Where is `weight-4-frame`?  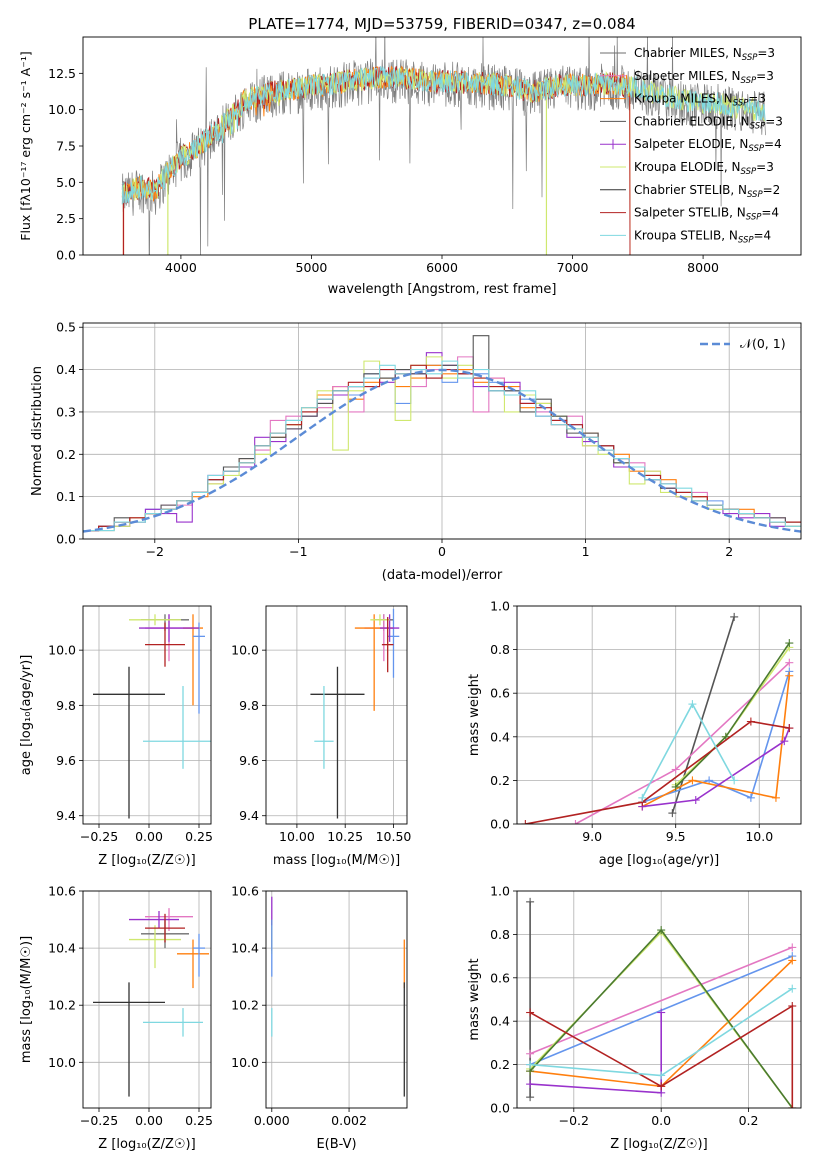 weight-4-frame is located at coordinates (659, 715).